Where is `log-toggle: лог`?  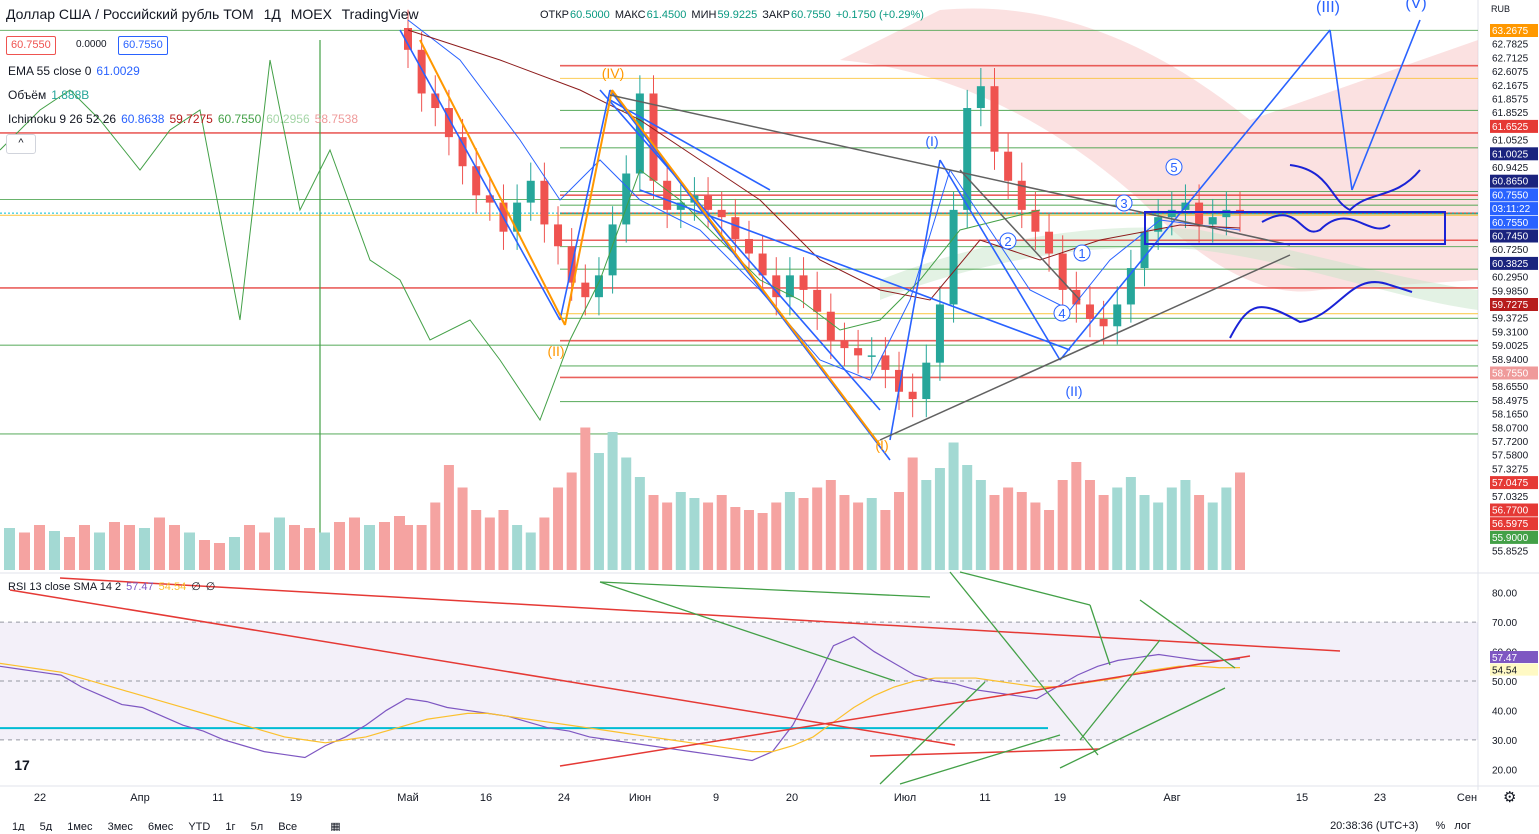 log-toggle: лог is located at coordinates (1462, 826).